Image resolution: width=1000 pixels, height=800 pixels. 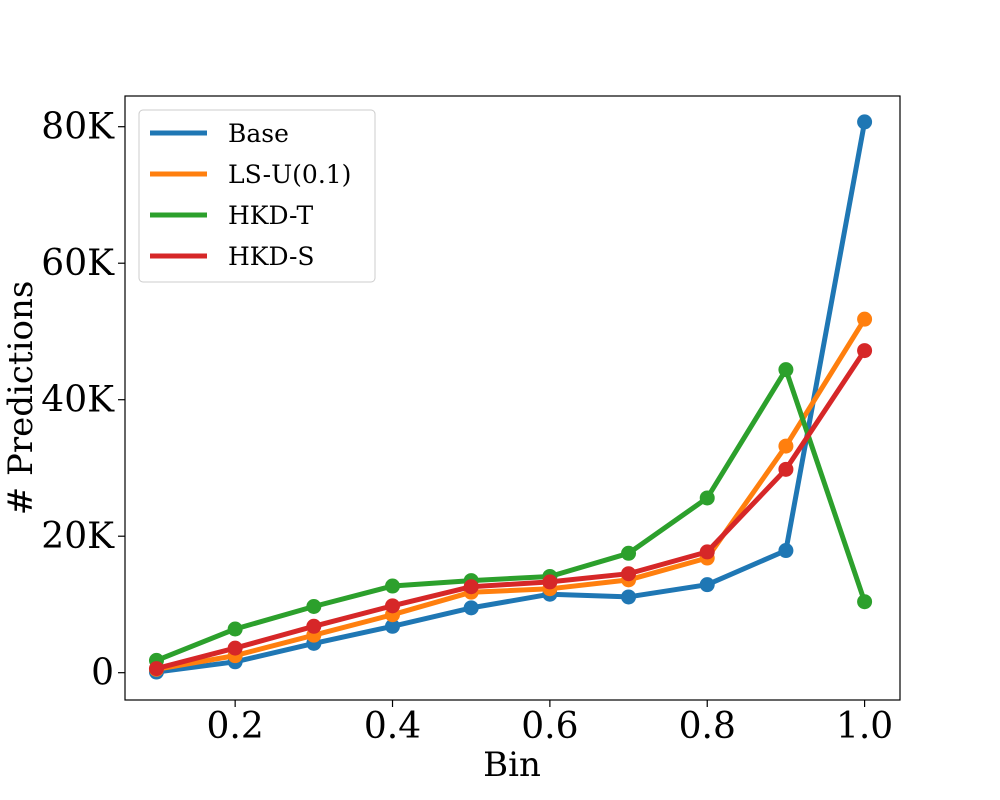 I want to click on x-tick-label: 0.4, so click(x=392, y=726).